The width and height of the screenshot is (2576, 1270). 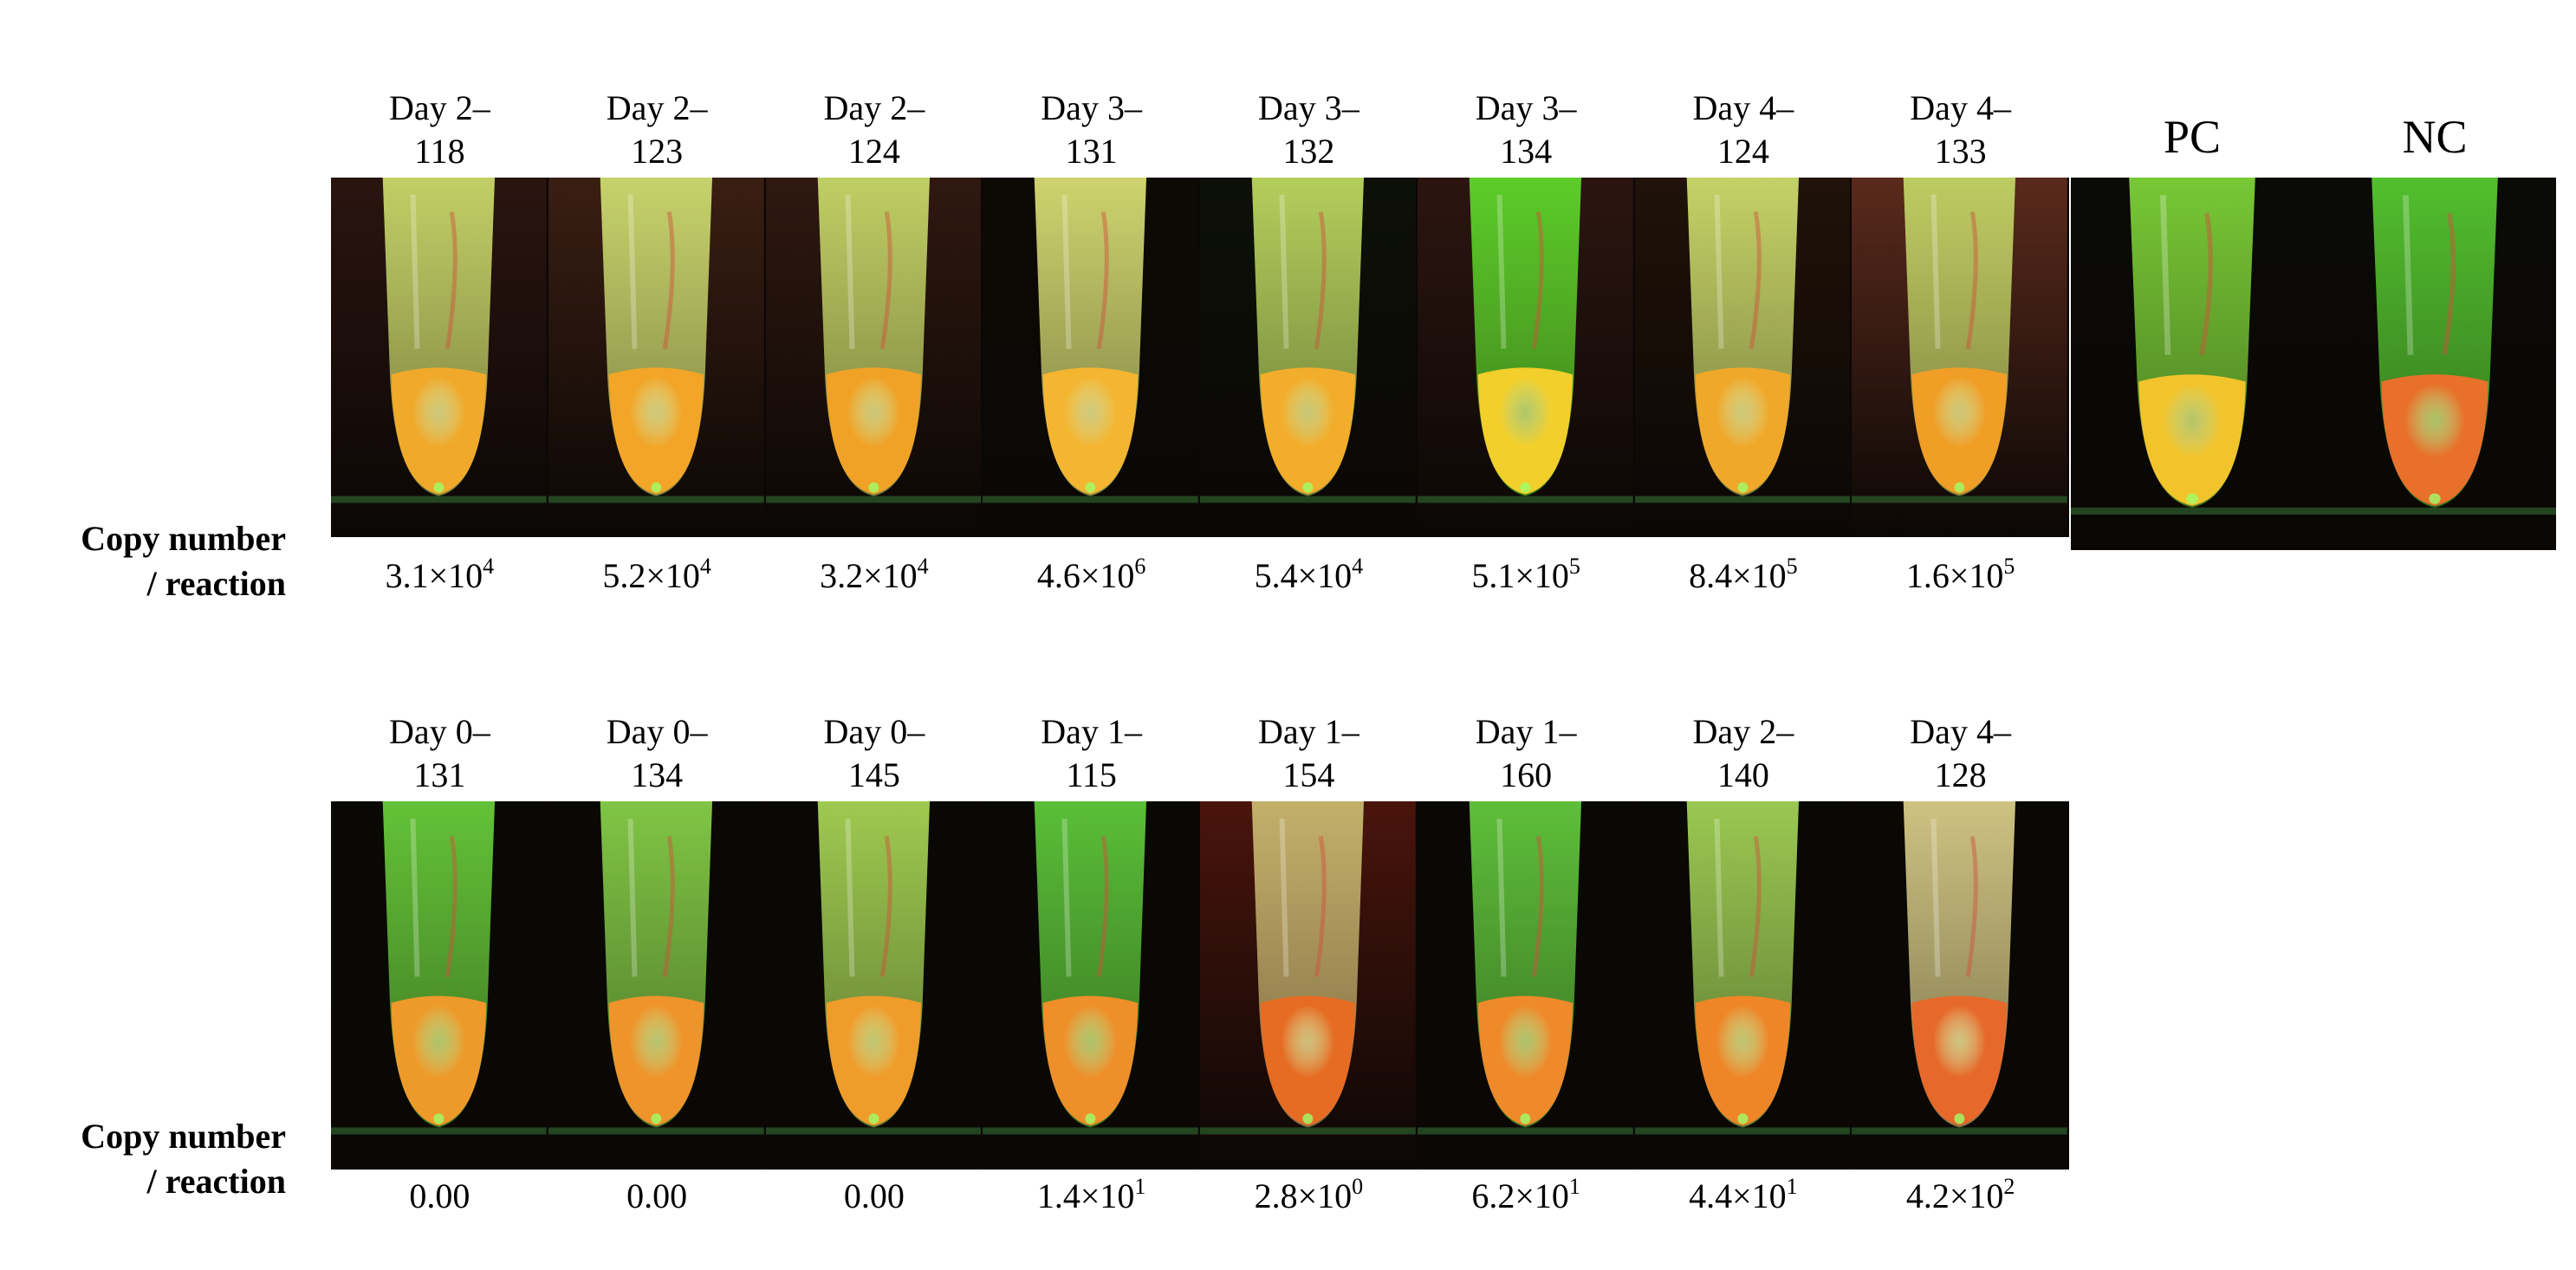 I want to click on tube-id-label: 131, so click(x=440, y=774).